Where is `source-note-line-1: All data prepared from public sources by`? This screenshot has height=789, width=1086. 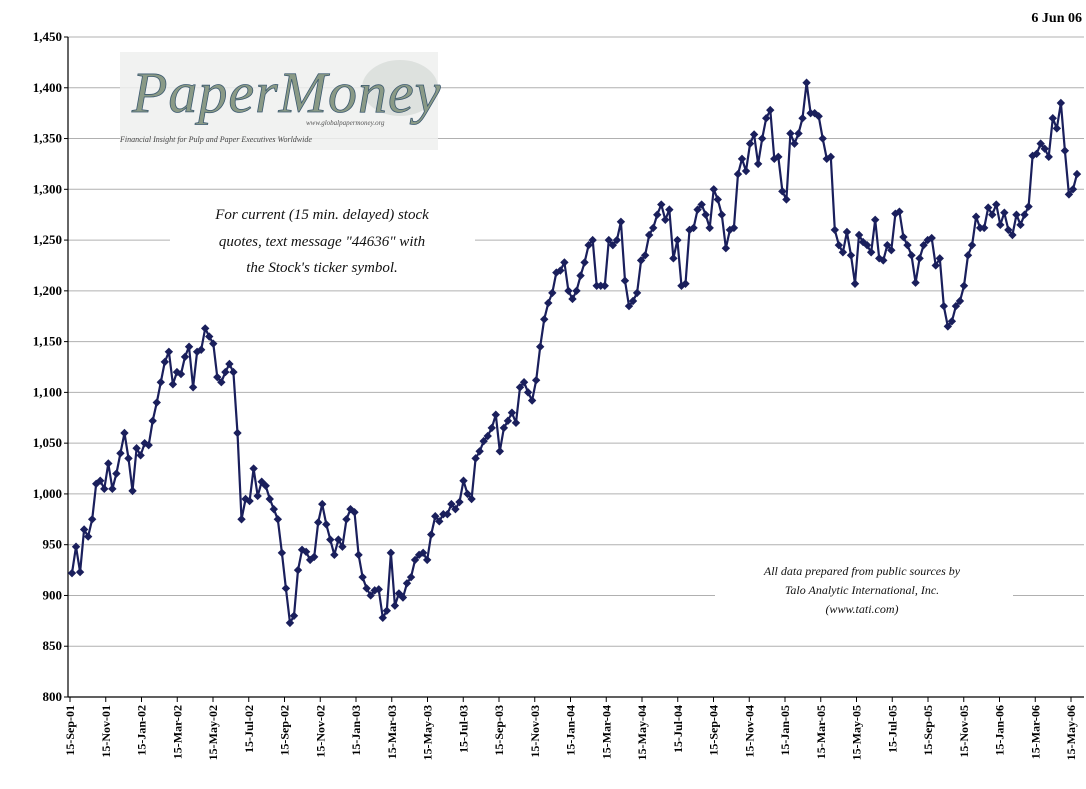 source-note-line-1: All data prepared from public sources by is located at coordinates (862, 571).